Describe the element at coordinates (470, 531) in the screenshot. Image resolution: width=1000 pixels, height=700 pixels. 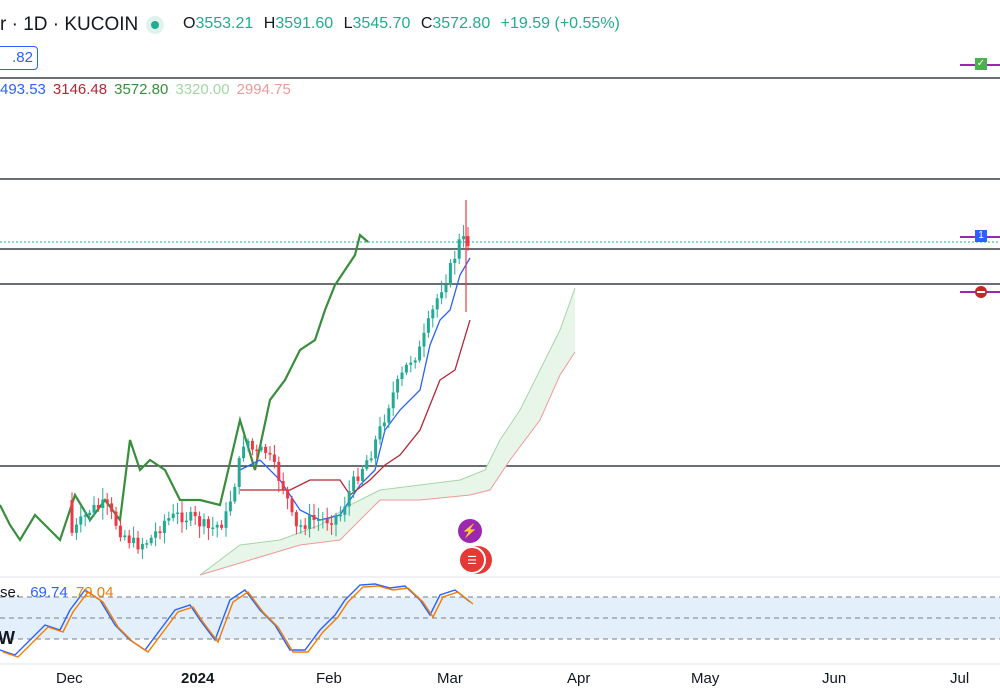
I see `lightning-event-icon: ⚡` at that location.